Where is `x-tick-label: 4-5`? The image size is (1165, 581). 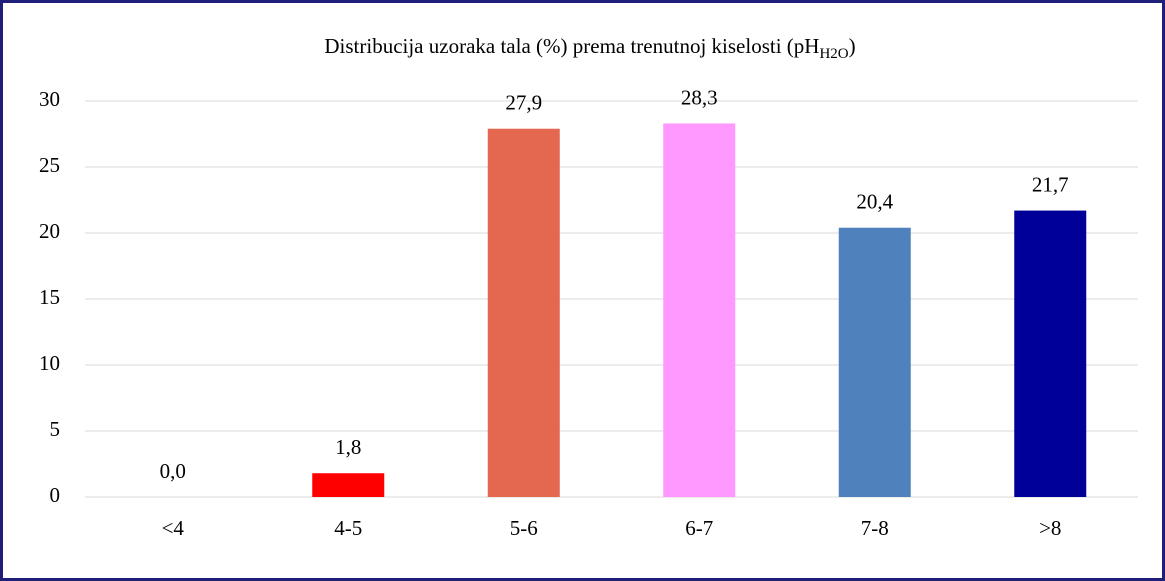 x-tick-label: 4-5 is located at coordinates (348, 528).